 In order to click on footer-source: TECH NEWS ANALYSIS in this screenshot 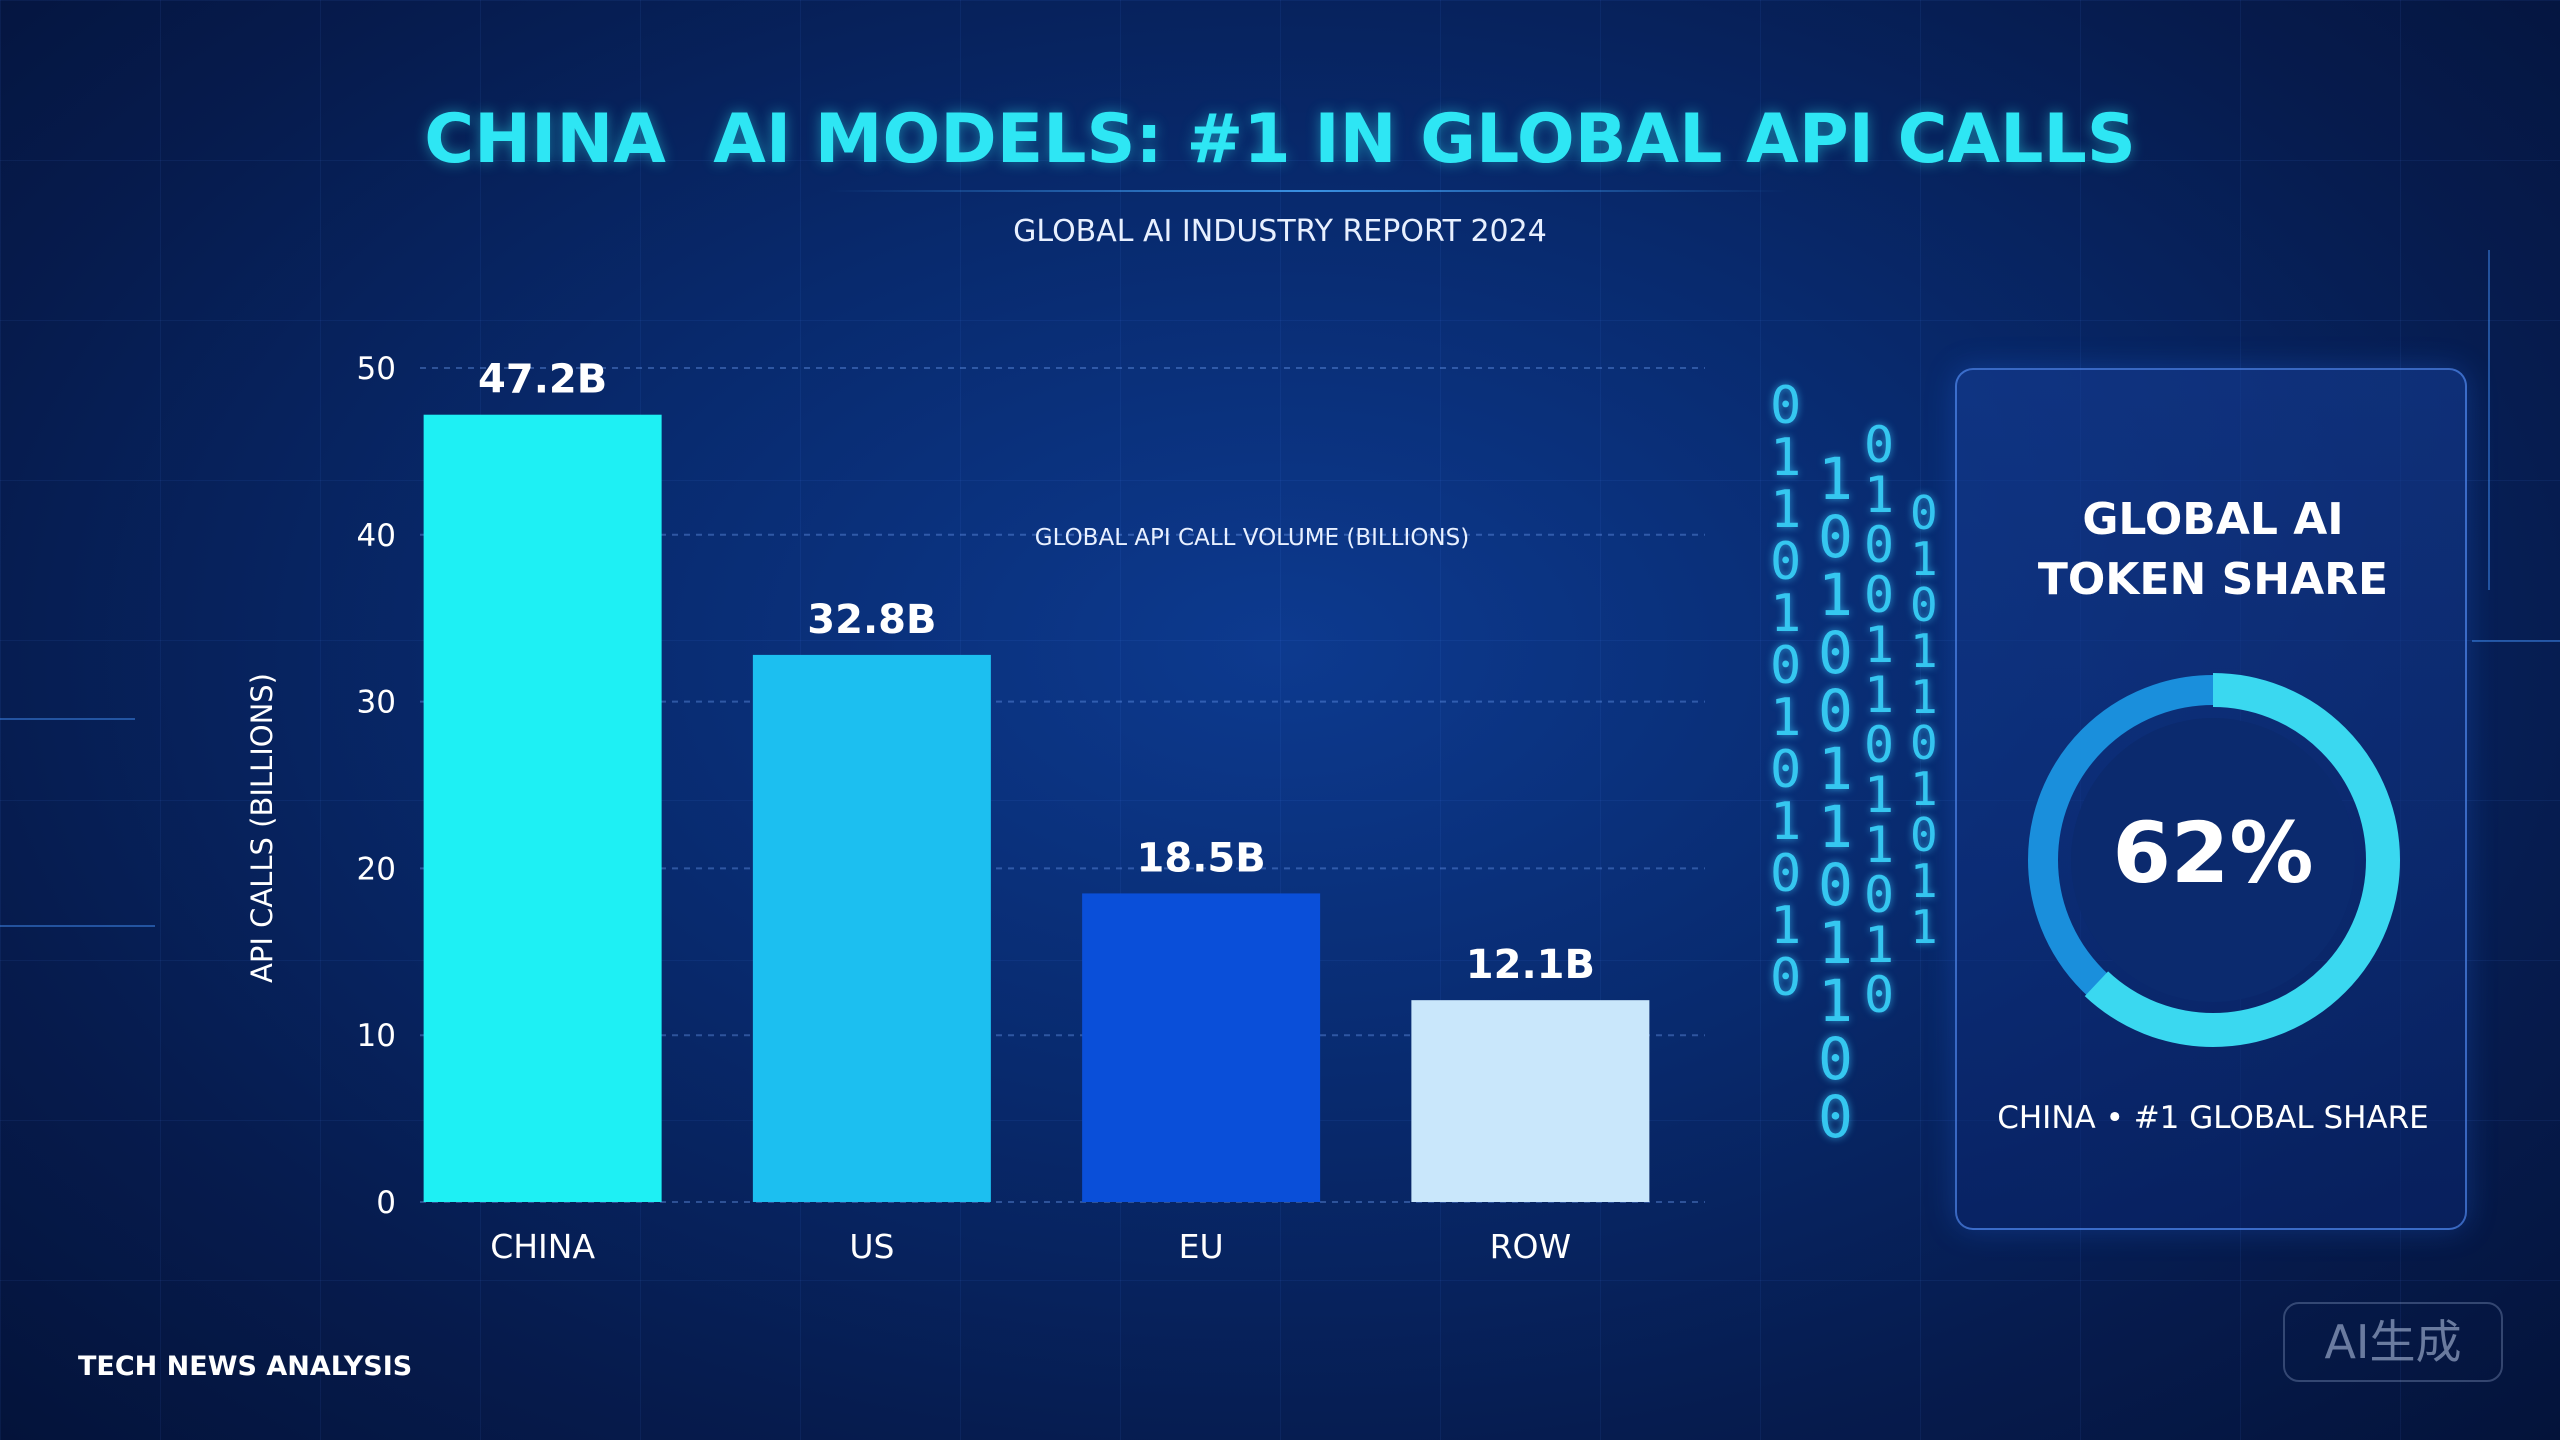, I will do `click(245, 1366)`.